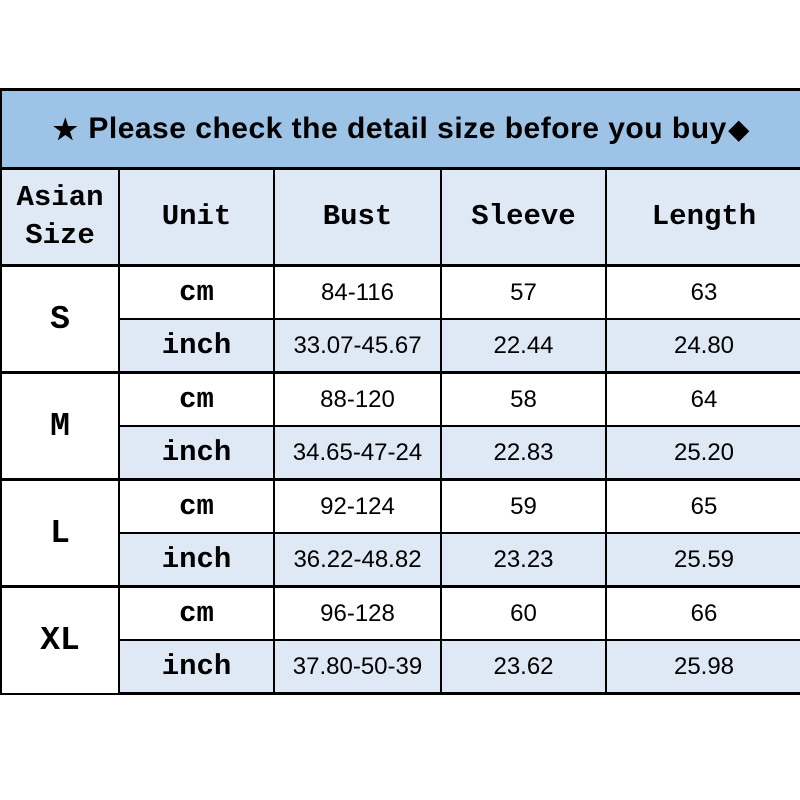 This screenshot has height=800, width=800. Describe the element at coordinates (523, 613) in the screenshot. I see `sleeve-cm-value: 60` at that location.